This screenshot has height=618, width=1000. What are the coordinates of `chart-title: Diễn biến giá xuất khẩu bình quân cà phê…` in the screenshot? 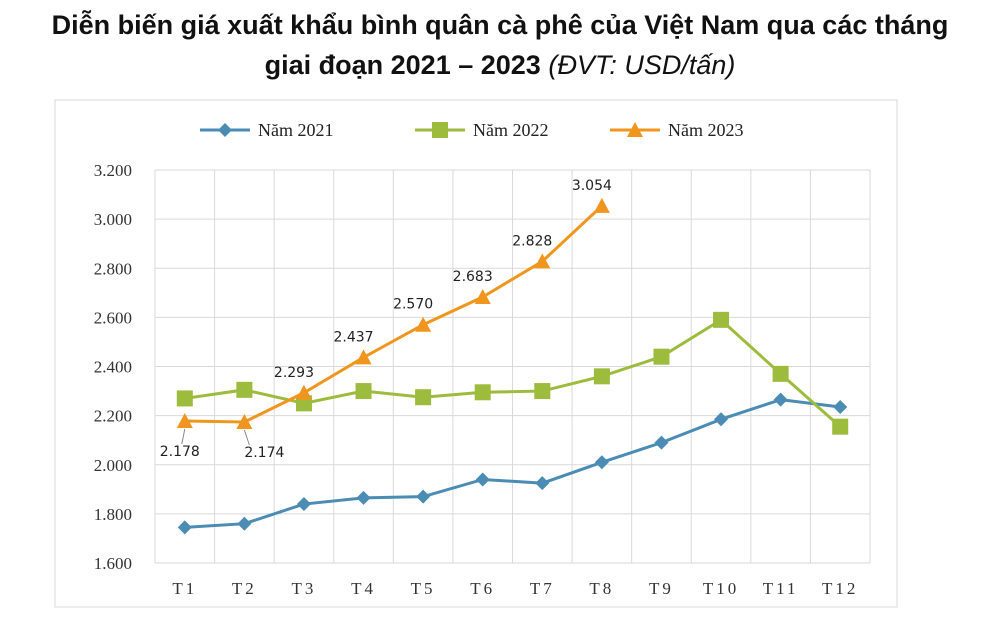 It's located at (500, 24).